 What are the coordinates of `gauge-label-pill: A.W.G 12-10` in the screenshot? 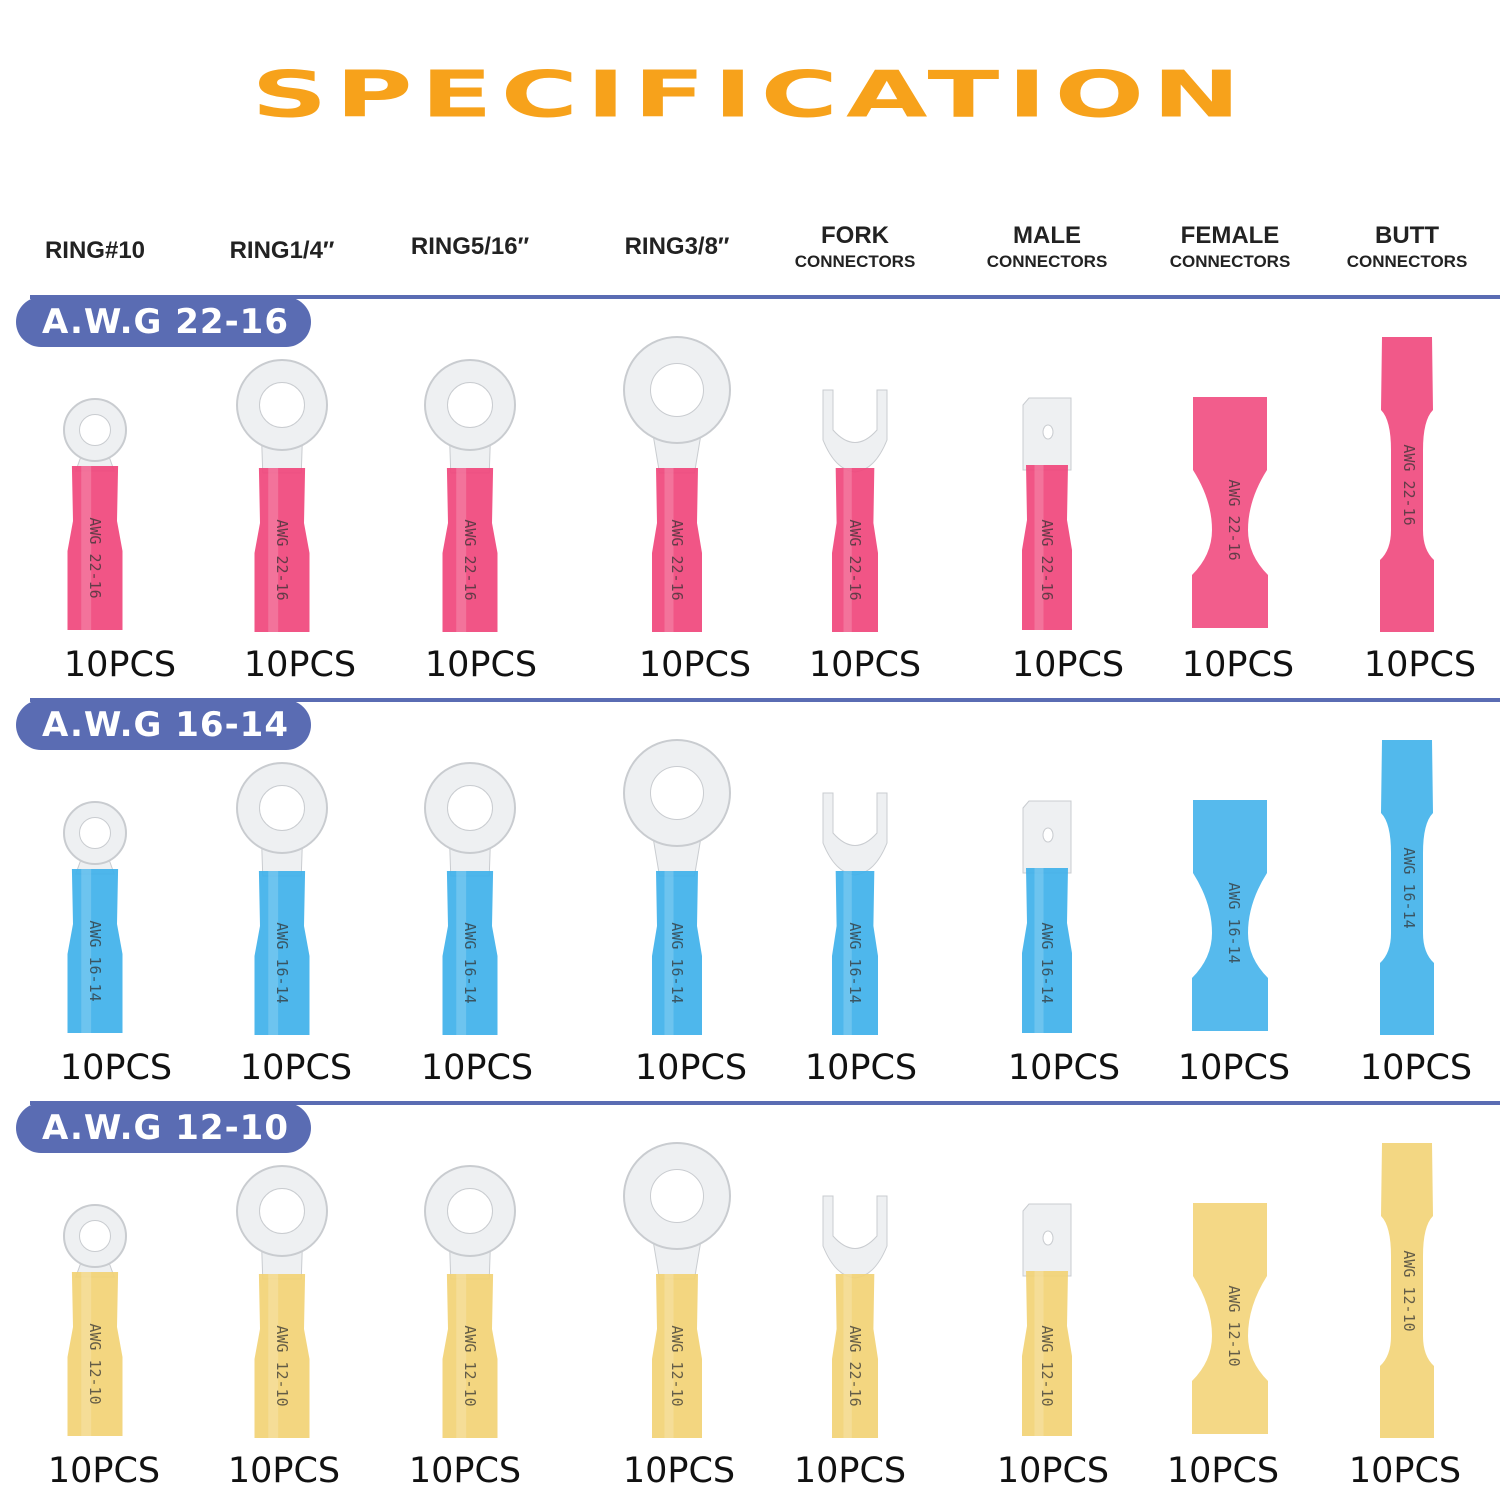 It's located at (163, 1128).